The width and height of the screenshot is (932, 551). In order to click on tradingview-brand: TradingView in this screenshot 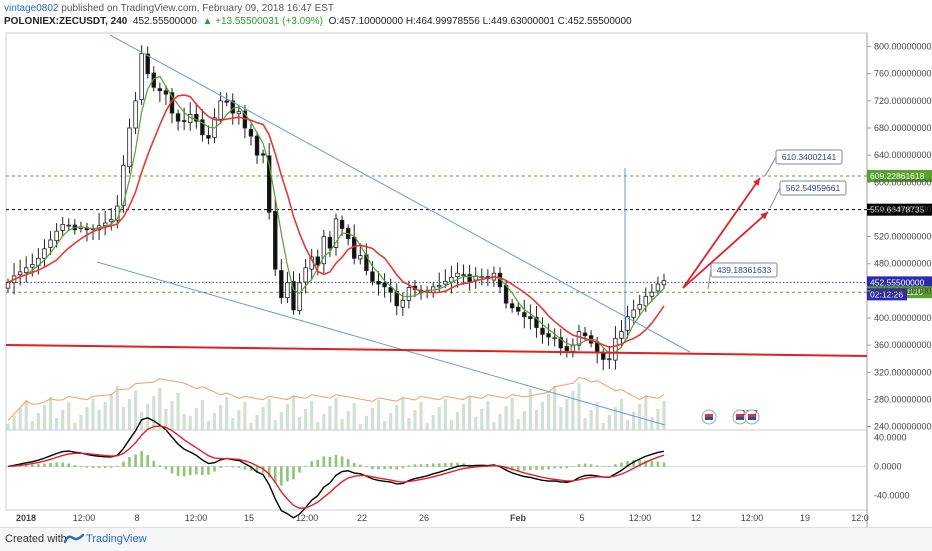, I will do `click(116, 539)`.